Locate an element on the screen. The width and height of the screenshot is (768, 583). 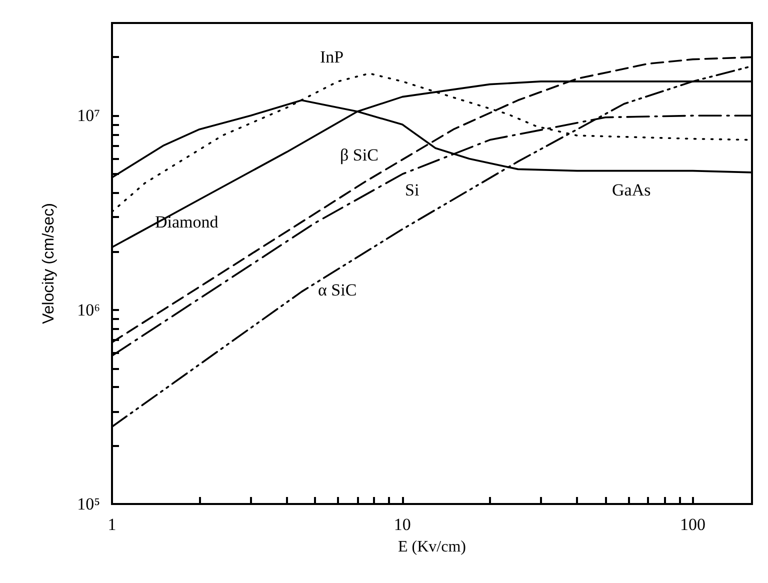
y-axis-title: Velocity (cm/sec) is located at coordinates (49, 263).